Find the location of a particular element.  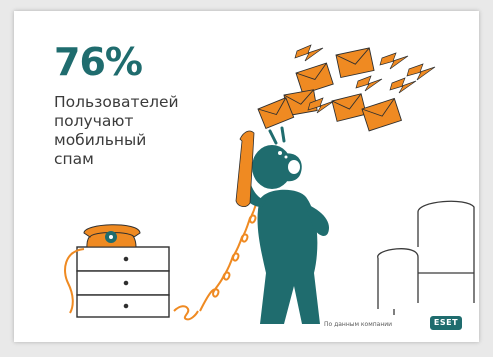

armchair-icon is located at coordinates (426, 257).